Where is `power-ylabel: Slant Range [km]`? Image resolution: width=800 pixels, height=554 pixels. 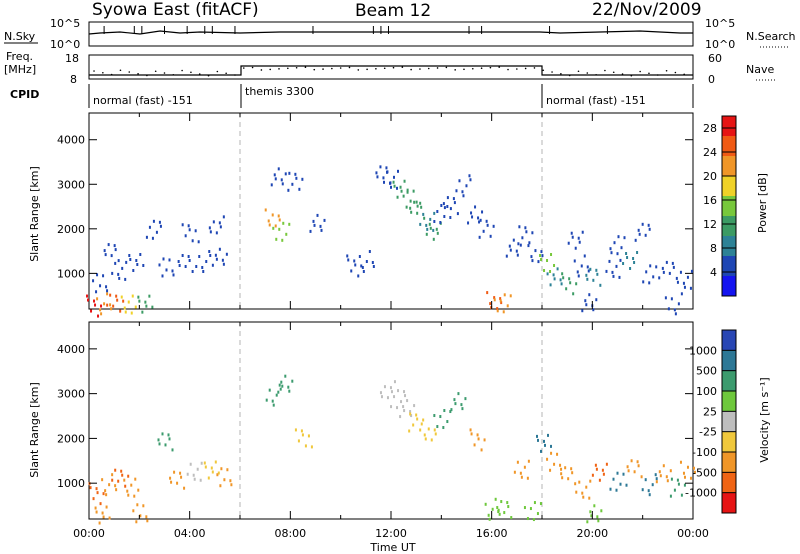 power-ylabel: Slant Range [km] is located at coordinates (34, 214).